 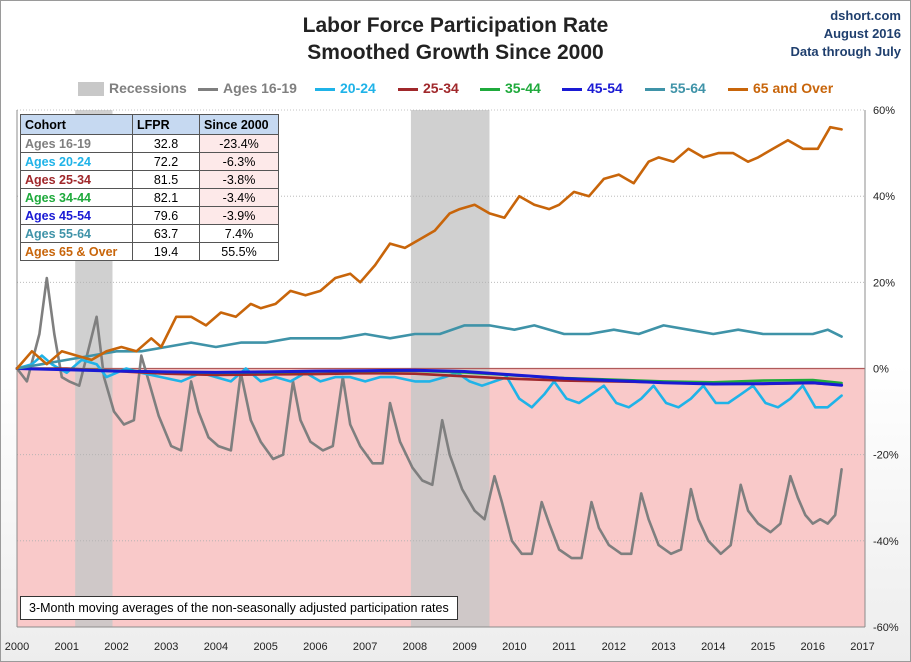 What do you see at coordinates (523, 88) in the screenshot?
I see `legend-label-35-44: 35-44` at bounding box center [523, 88].